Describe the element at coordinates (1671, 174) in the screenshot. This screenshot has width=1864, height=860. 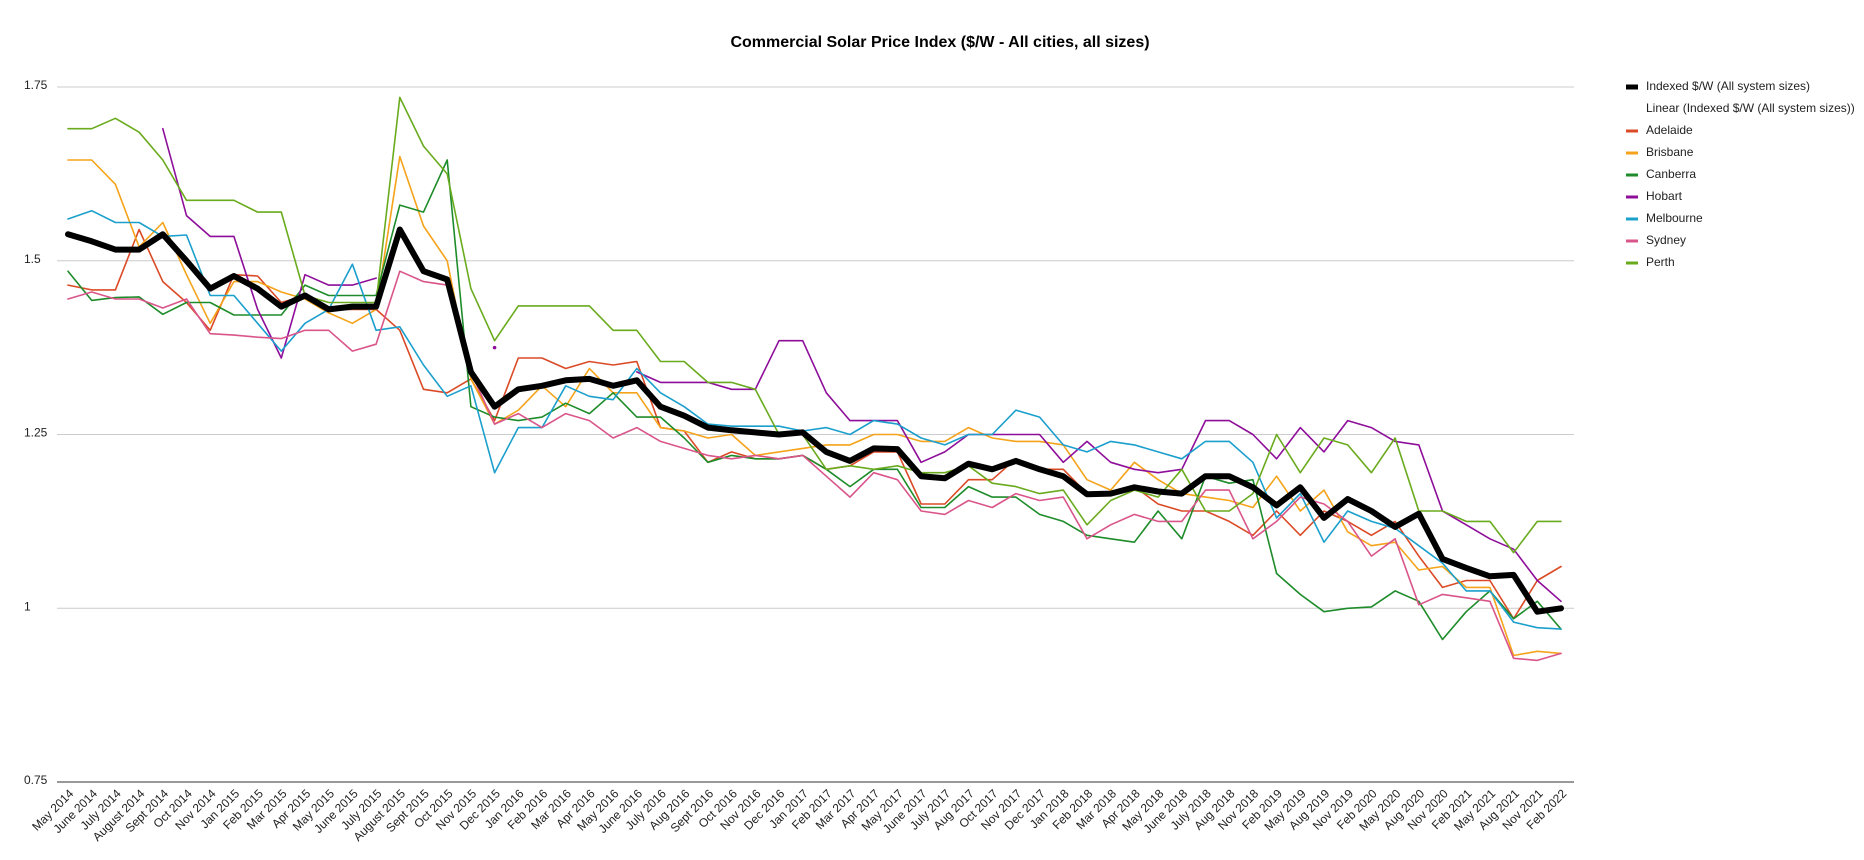
I see `legend-label: Canberra` at that location.